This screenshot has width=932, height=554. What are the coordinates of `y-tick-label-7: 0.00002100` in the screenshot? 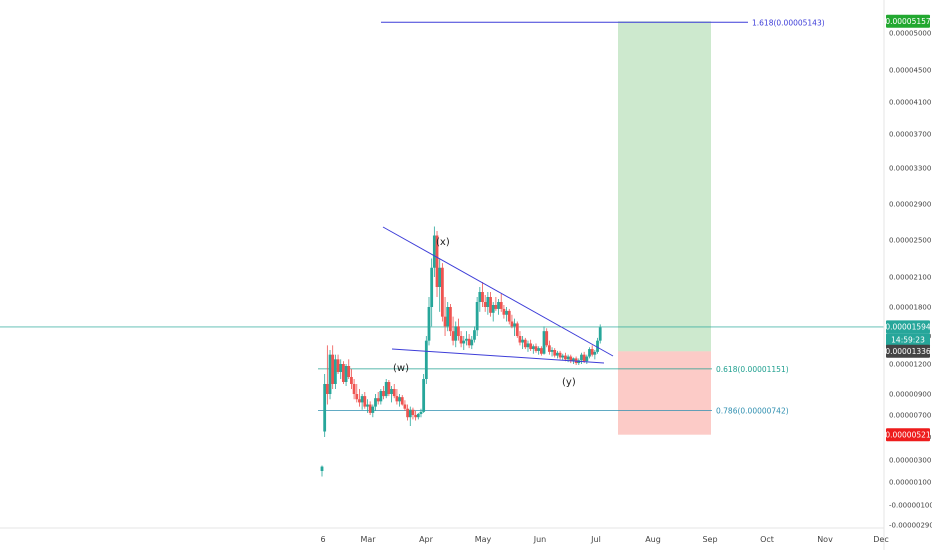 It's located at (910, 278).